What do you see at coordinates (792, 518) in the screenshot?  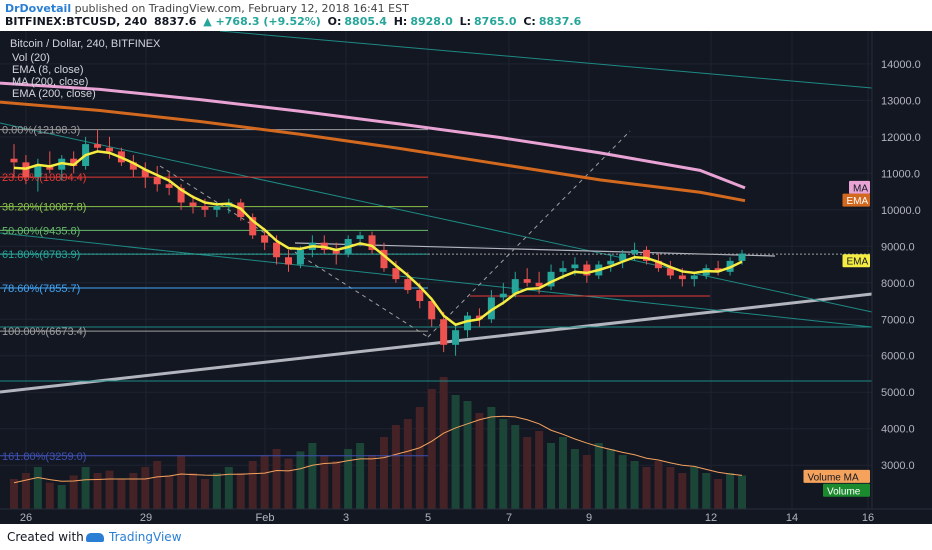 I see `time-tick-label: 14` at bounding box center [792, 518].